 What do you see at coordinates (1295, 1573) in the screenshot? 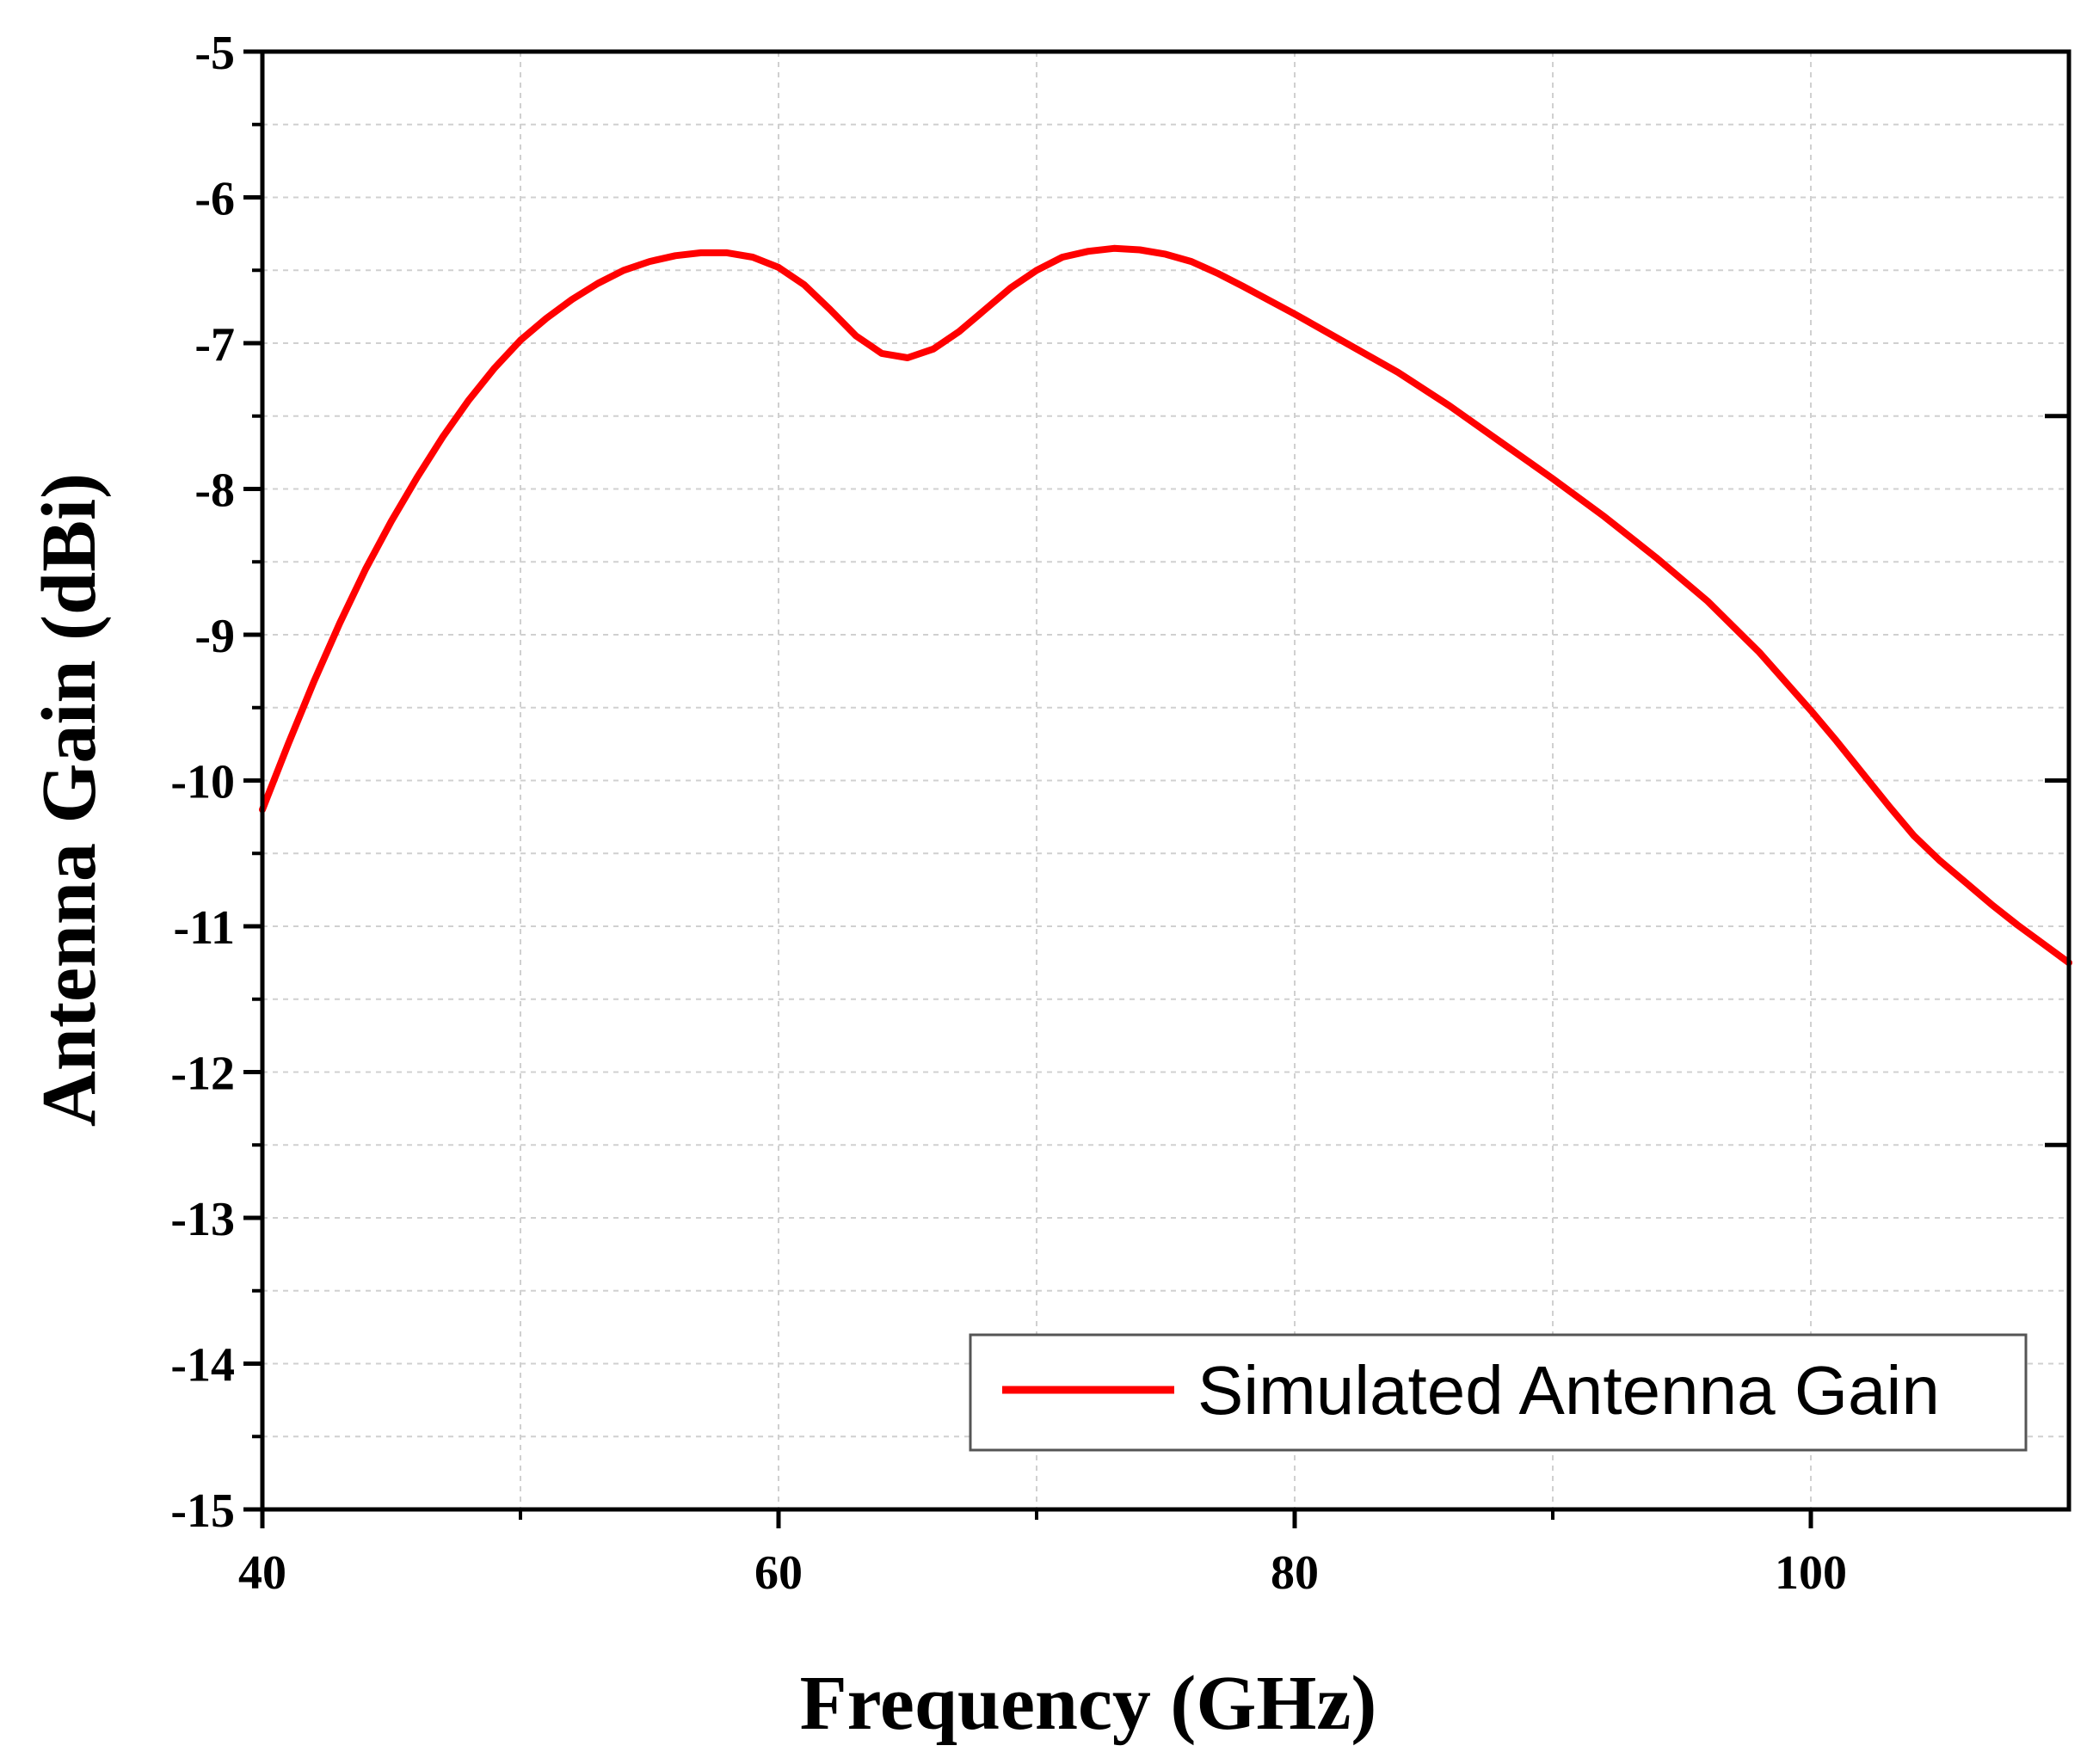
I see `x-tick-label: 80` at bounding box center [1295, 1573].